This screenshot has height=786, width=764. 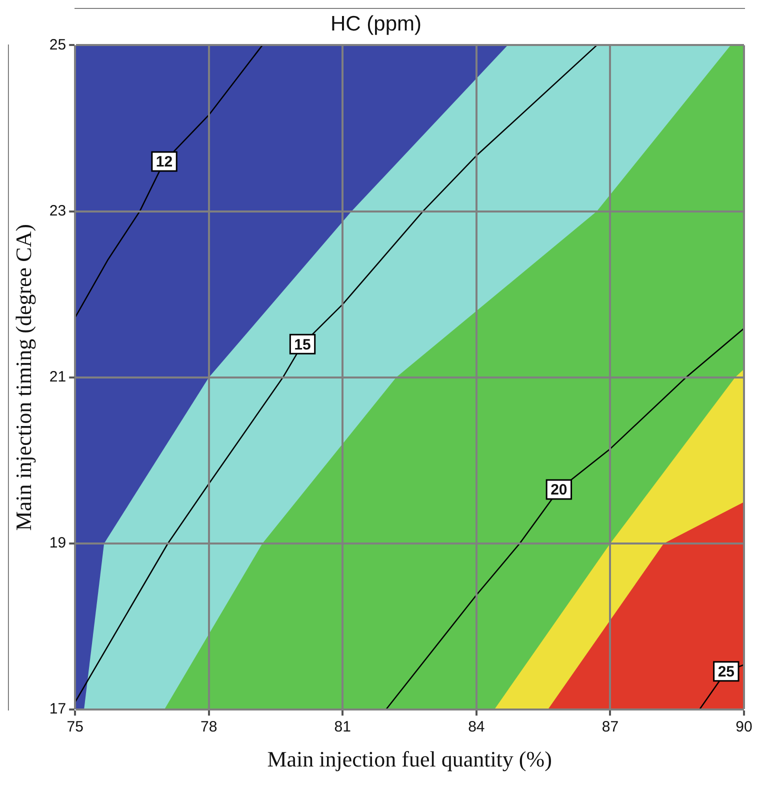 What do you see at coordinates (209, 727) in the screenshot?
I see `x-tick-label: 78` at bounding box center [209, 727].